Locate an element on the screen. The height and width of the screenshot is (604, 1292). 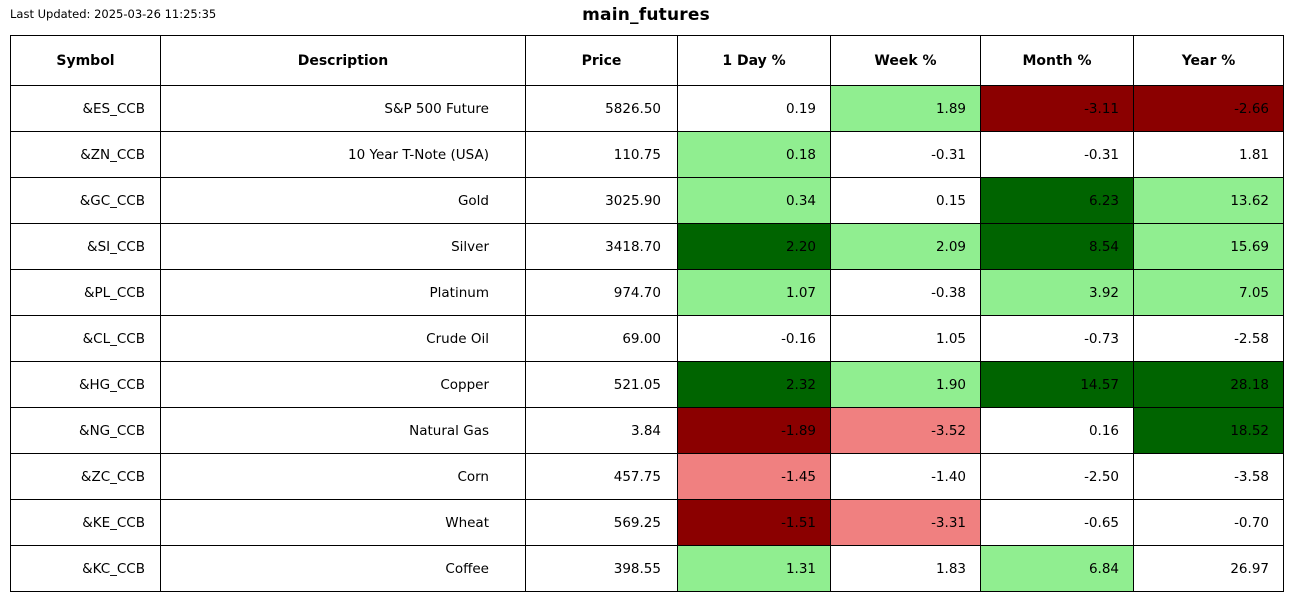
price-cell: 5826.50 is located at coordinates (601, 108).